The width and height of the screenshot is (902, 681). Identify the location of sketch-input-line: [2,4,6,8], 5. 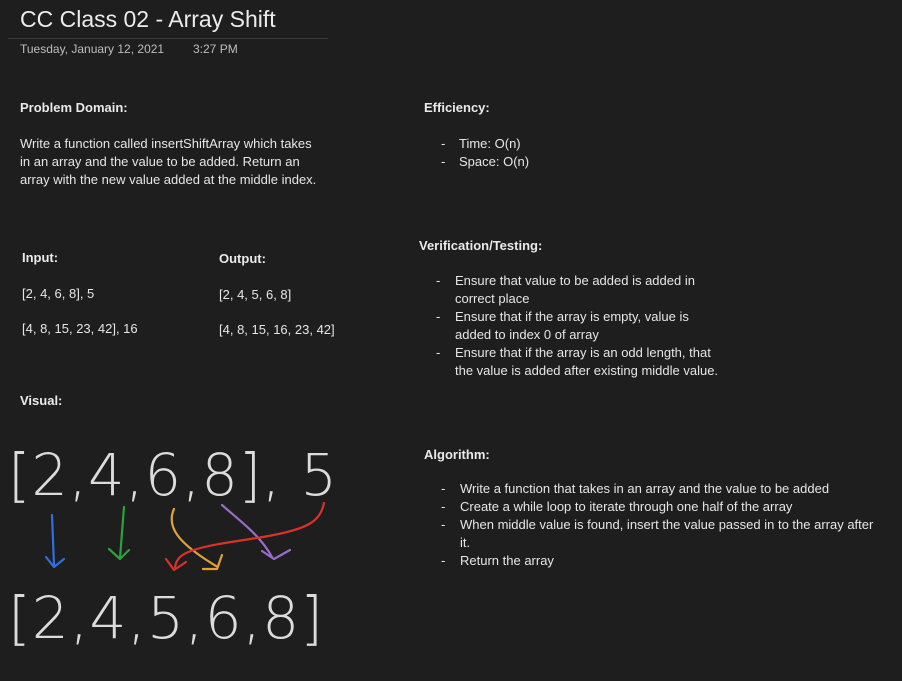
(173, 475).